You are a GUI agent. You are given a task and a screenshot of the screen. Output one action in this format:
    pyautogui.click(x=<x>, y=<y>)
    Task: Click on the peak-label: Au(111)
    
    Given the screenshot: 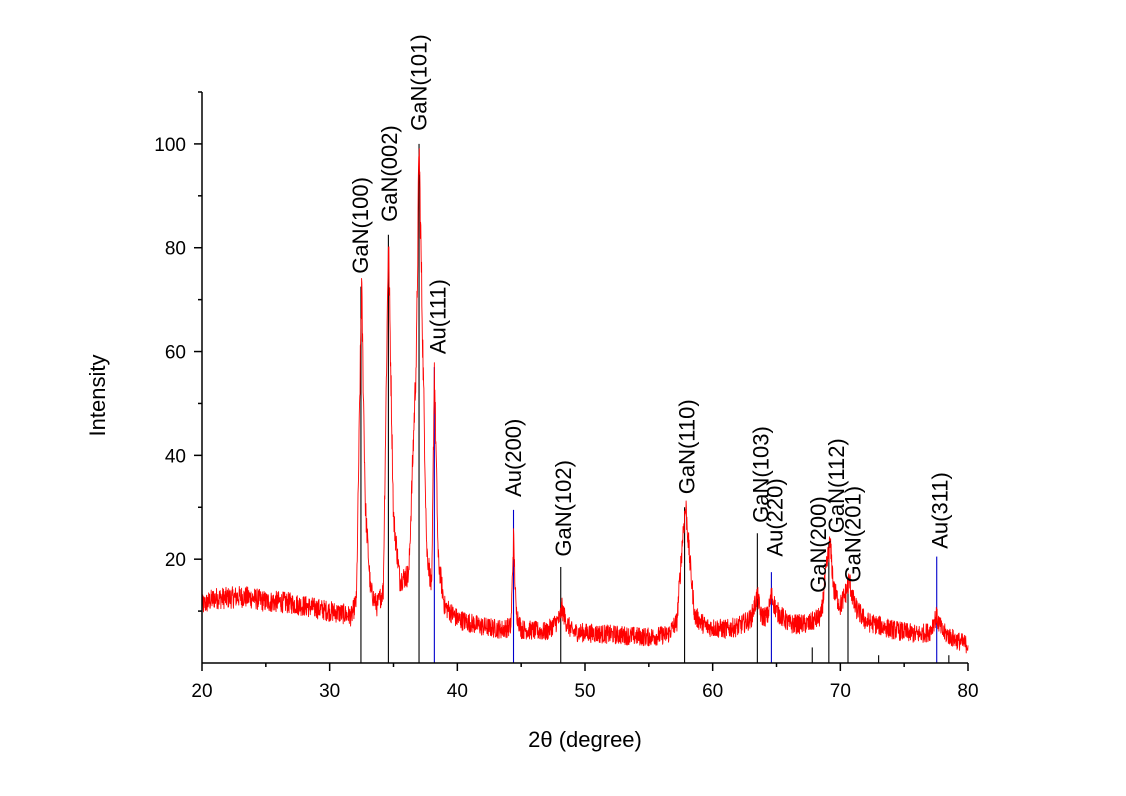 What is the action you would take?
    pyautogui.click(x=438, y=316)
    